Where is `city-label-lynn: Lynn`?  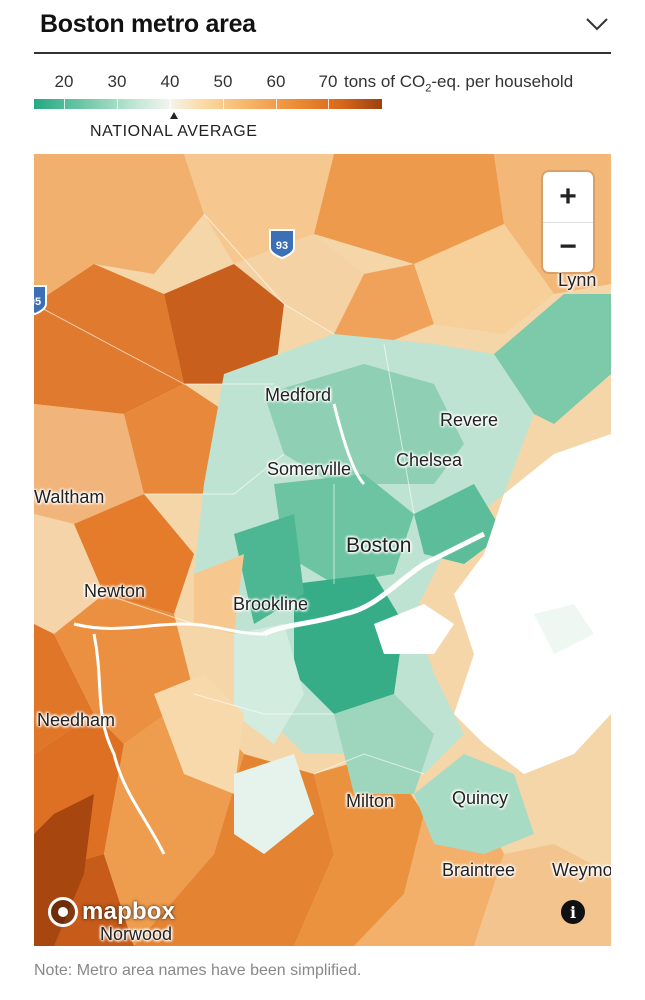
city-label-lynn: Lynn is located at coordinates (577, 280).